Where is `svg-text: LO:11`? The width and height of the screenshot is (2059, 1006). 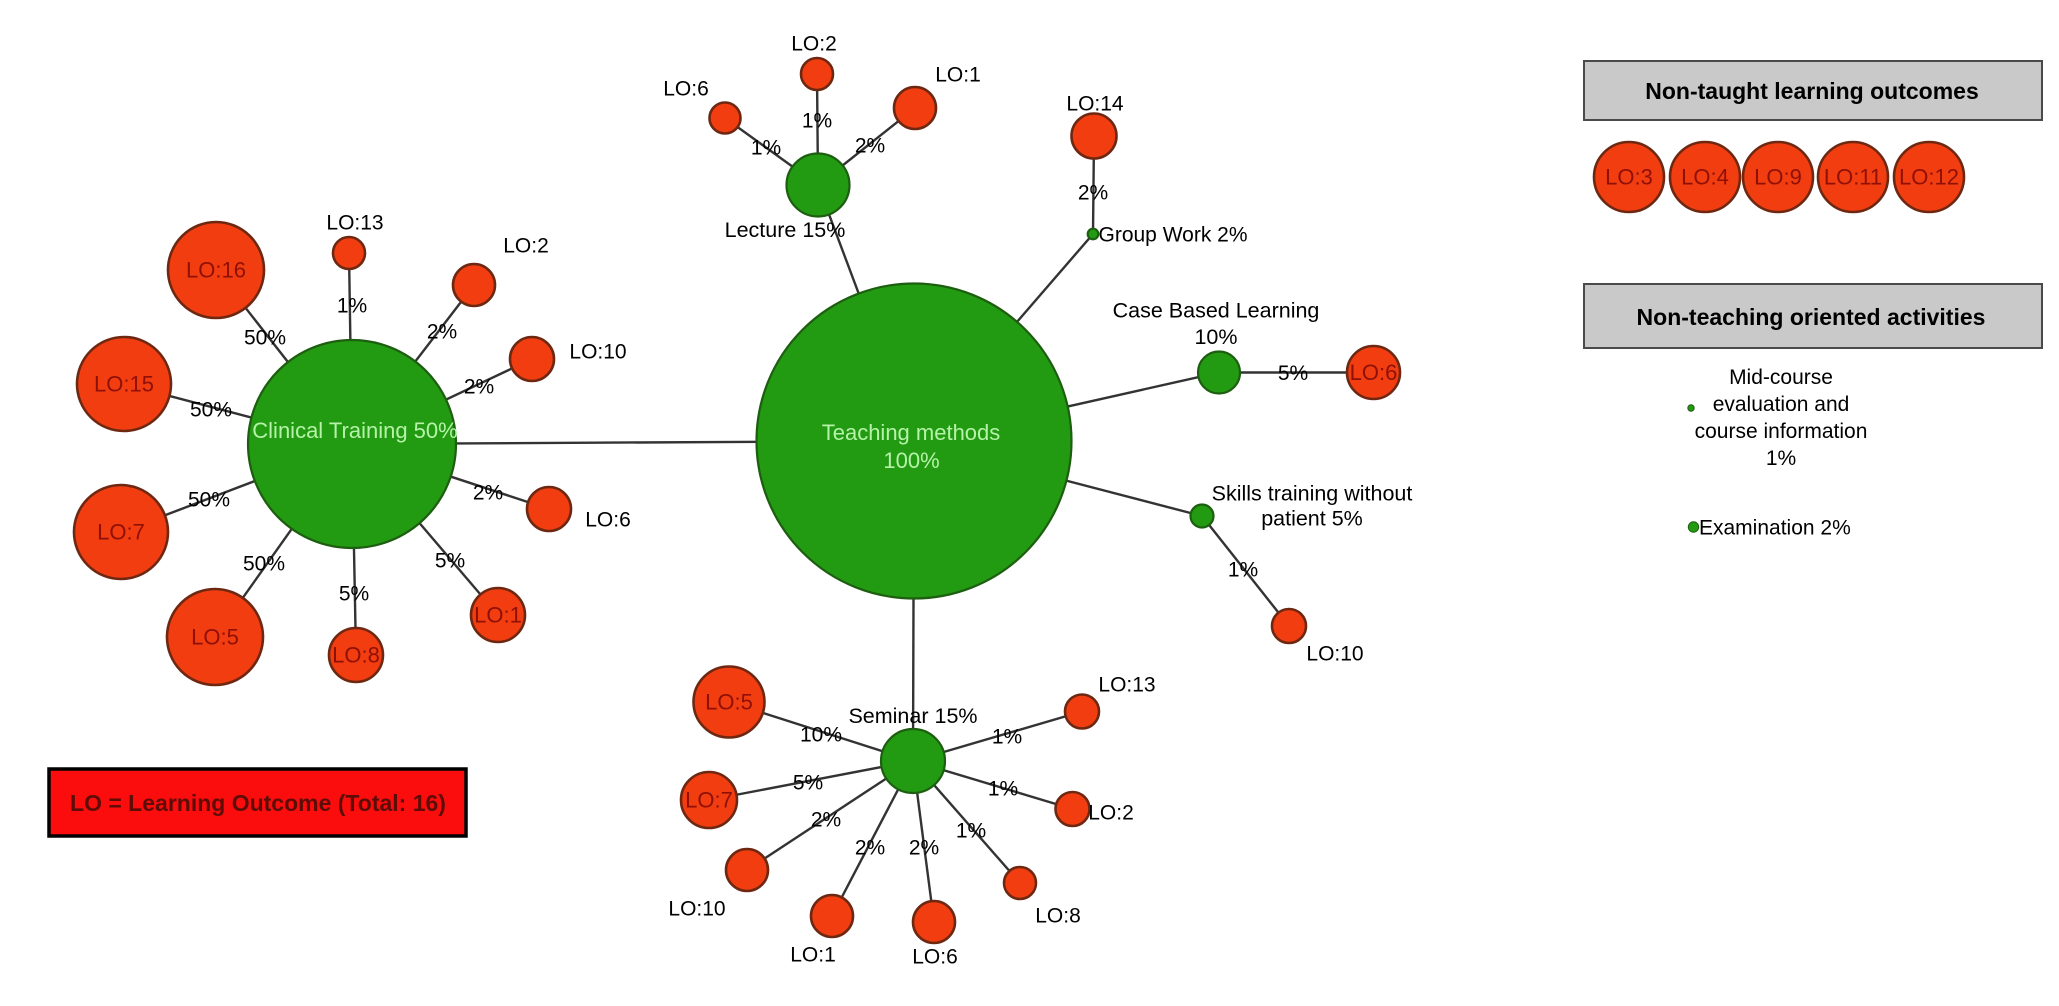 svg-text: LO:11 is located at coordinates (1853, 177).